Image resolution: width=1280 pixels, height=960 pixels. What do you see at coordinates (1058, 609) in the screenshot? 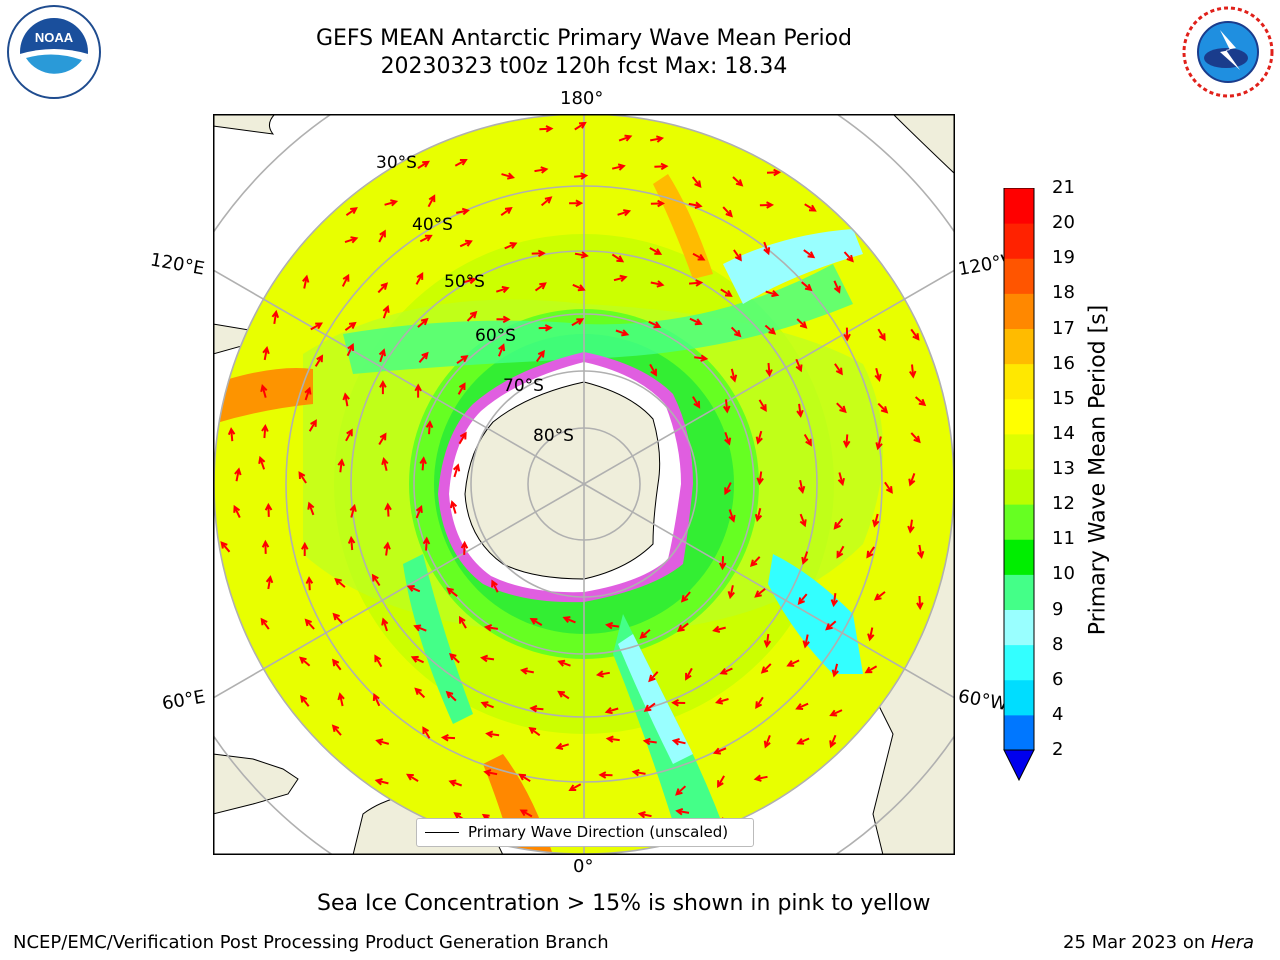
I see `colorbar-tick-label: 9` at bounding box center [1058, 609].